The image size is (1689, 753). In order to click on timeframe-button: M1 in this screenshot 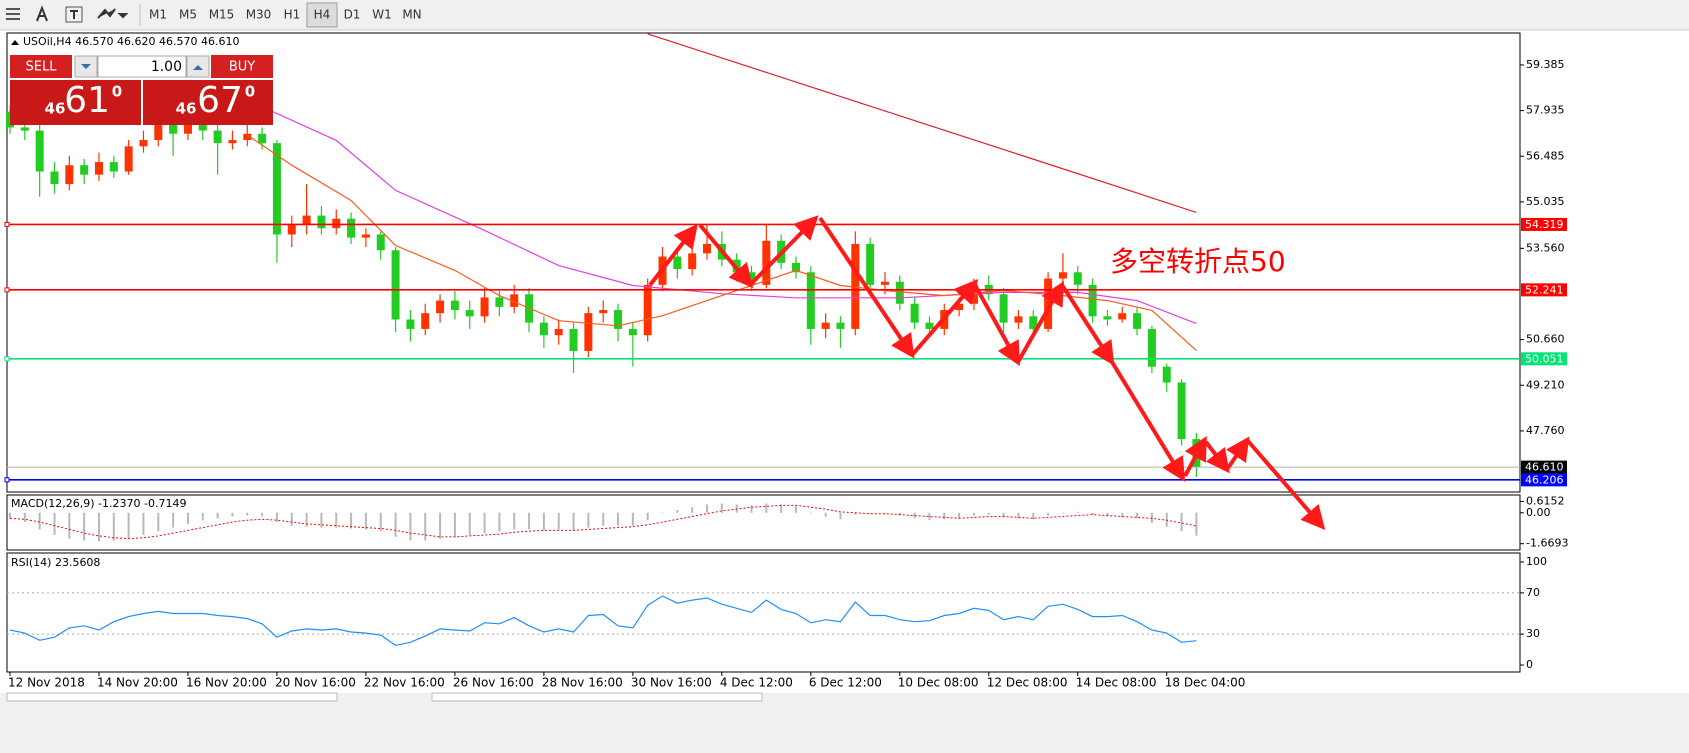, I will do `click(158, 15)`.